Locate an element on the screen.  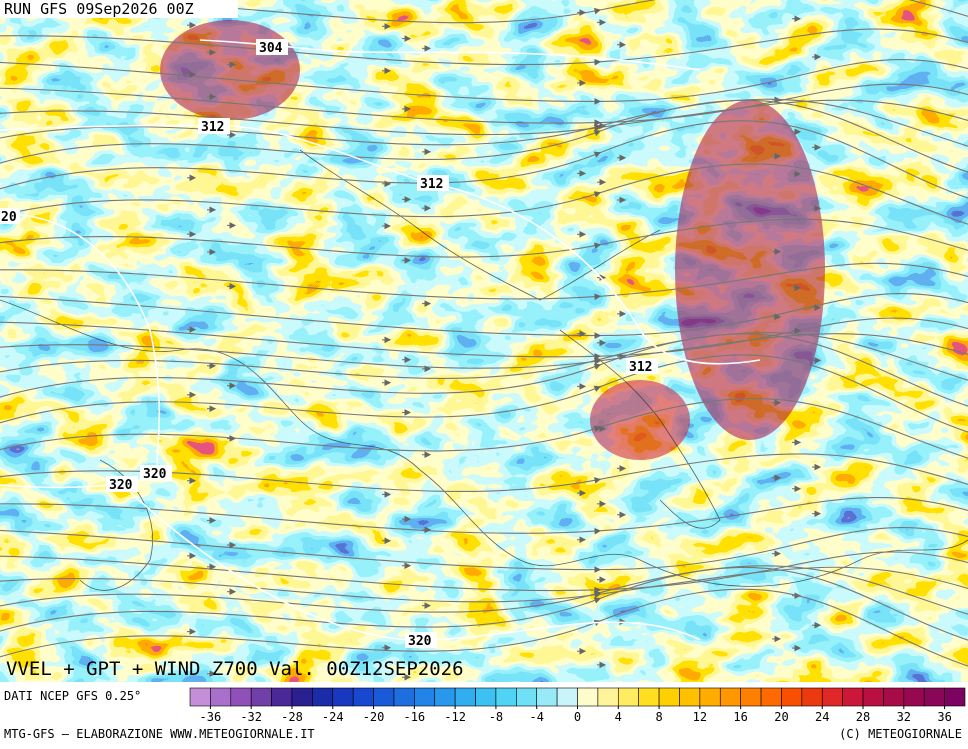
colorbar-tick-label: -36 is located at coordinates (211, 717).